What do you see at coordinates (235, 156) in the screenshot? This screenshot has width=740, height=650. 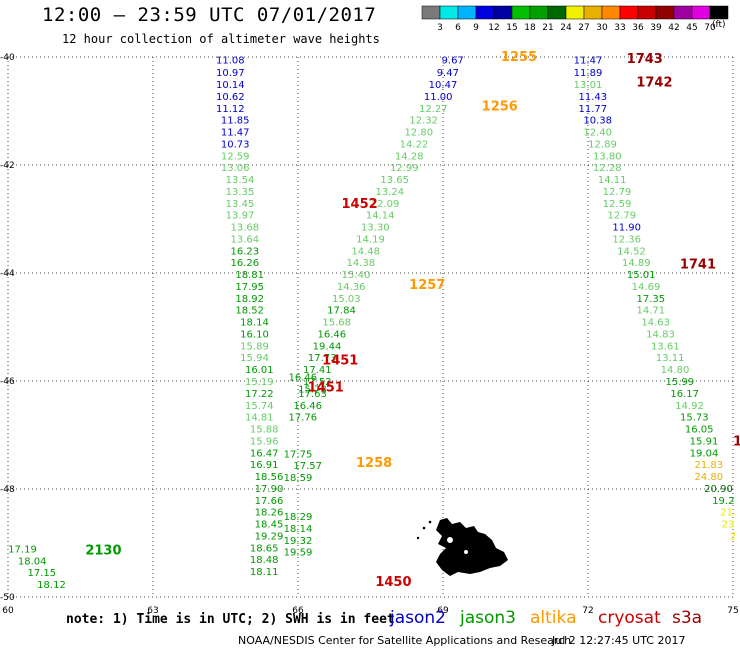 I see `swh-value: 12.59` at bounding box center [235, 156].